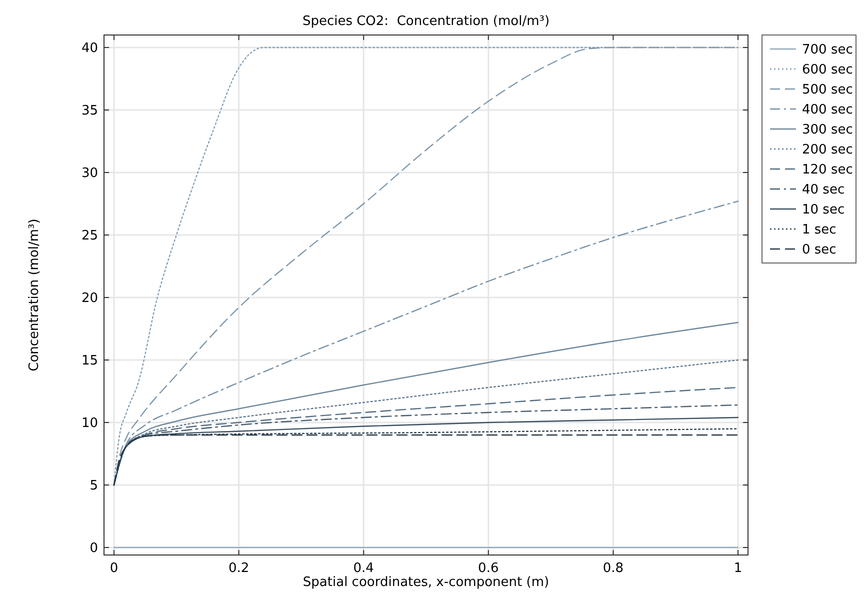 The width and height of the screenshot is (868, 597). What do you see at coordinates (823, 190) in the screenshot?
I see `legend-label: 40 sec` at bounding box center [823, 190].